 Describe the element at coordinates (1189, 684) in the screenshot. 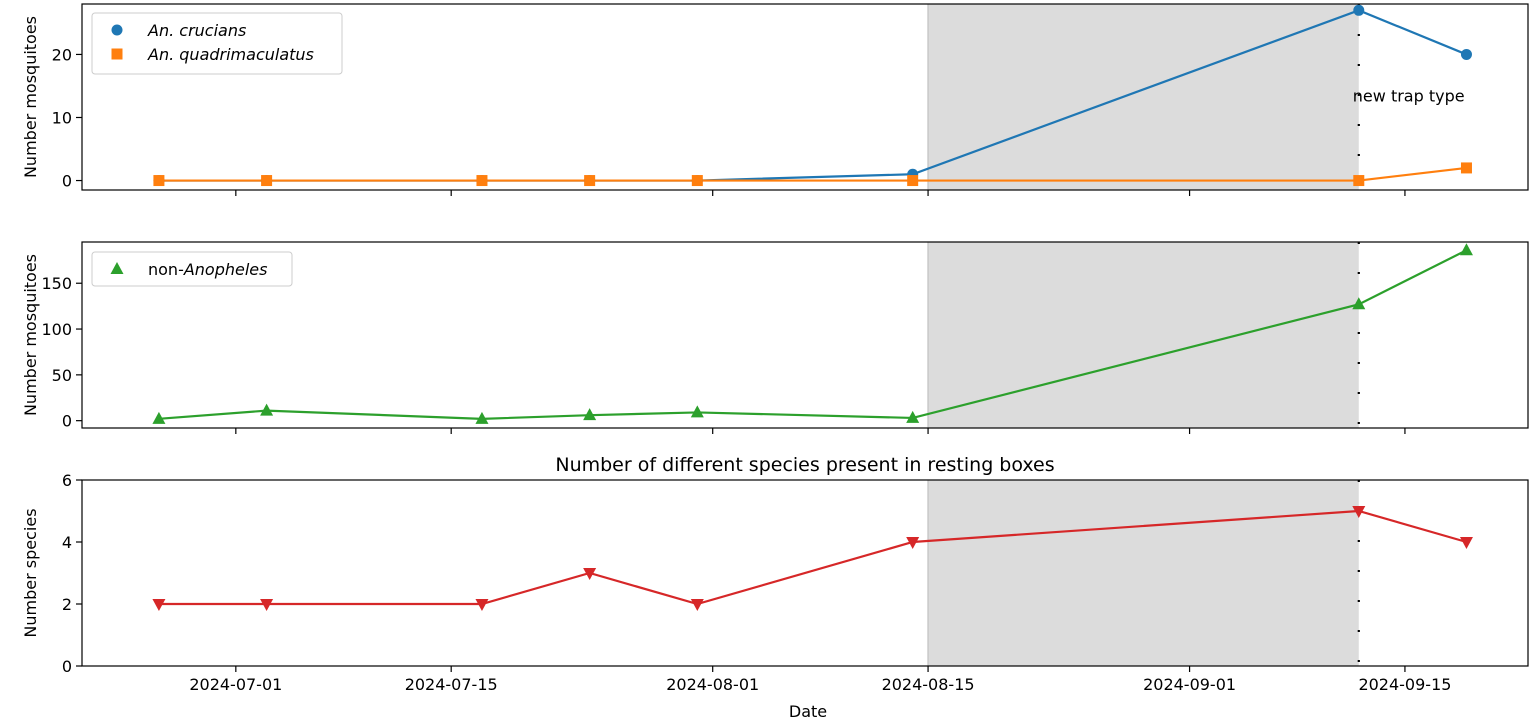

I see `x-tick-label: 2024-09-01` at that location.